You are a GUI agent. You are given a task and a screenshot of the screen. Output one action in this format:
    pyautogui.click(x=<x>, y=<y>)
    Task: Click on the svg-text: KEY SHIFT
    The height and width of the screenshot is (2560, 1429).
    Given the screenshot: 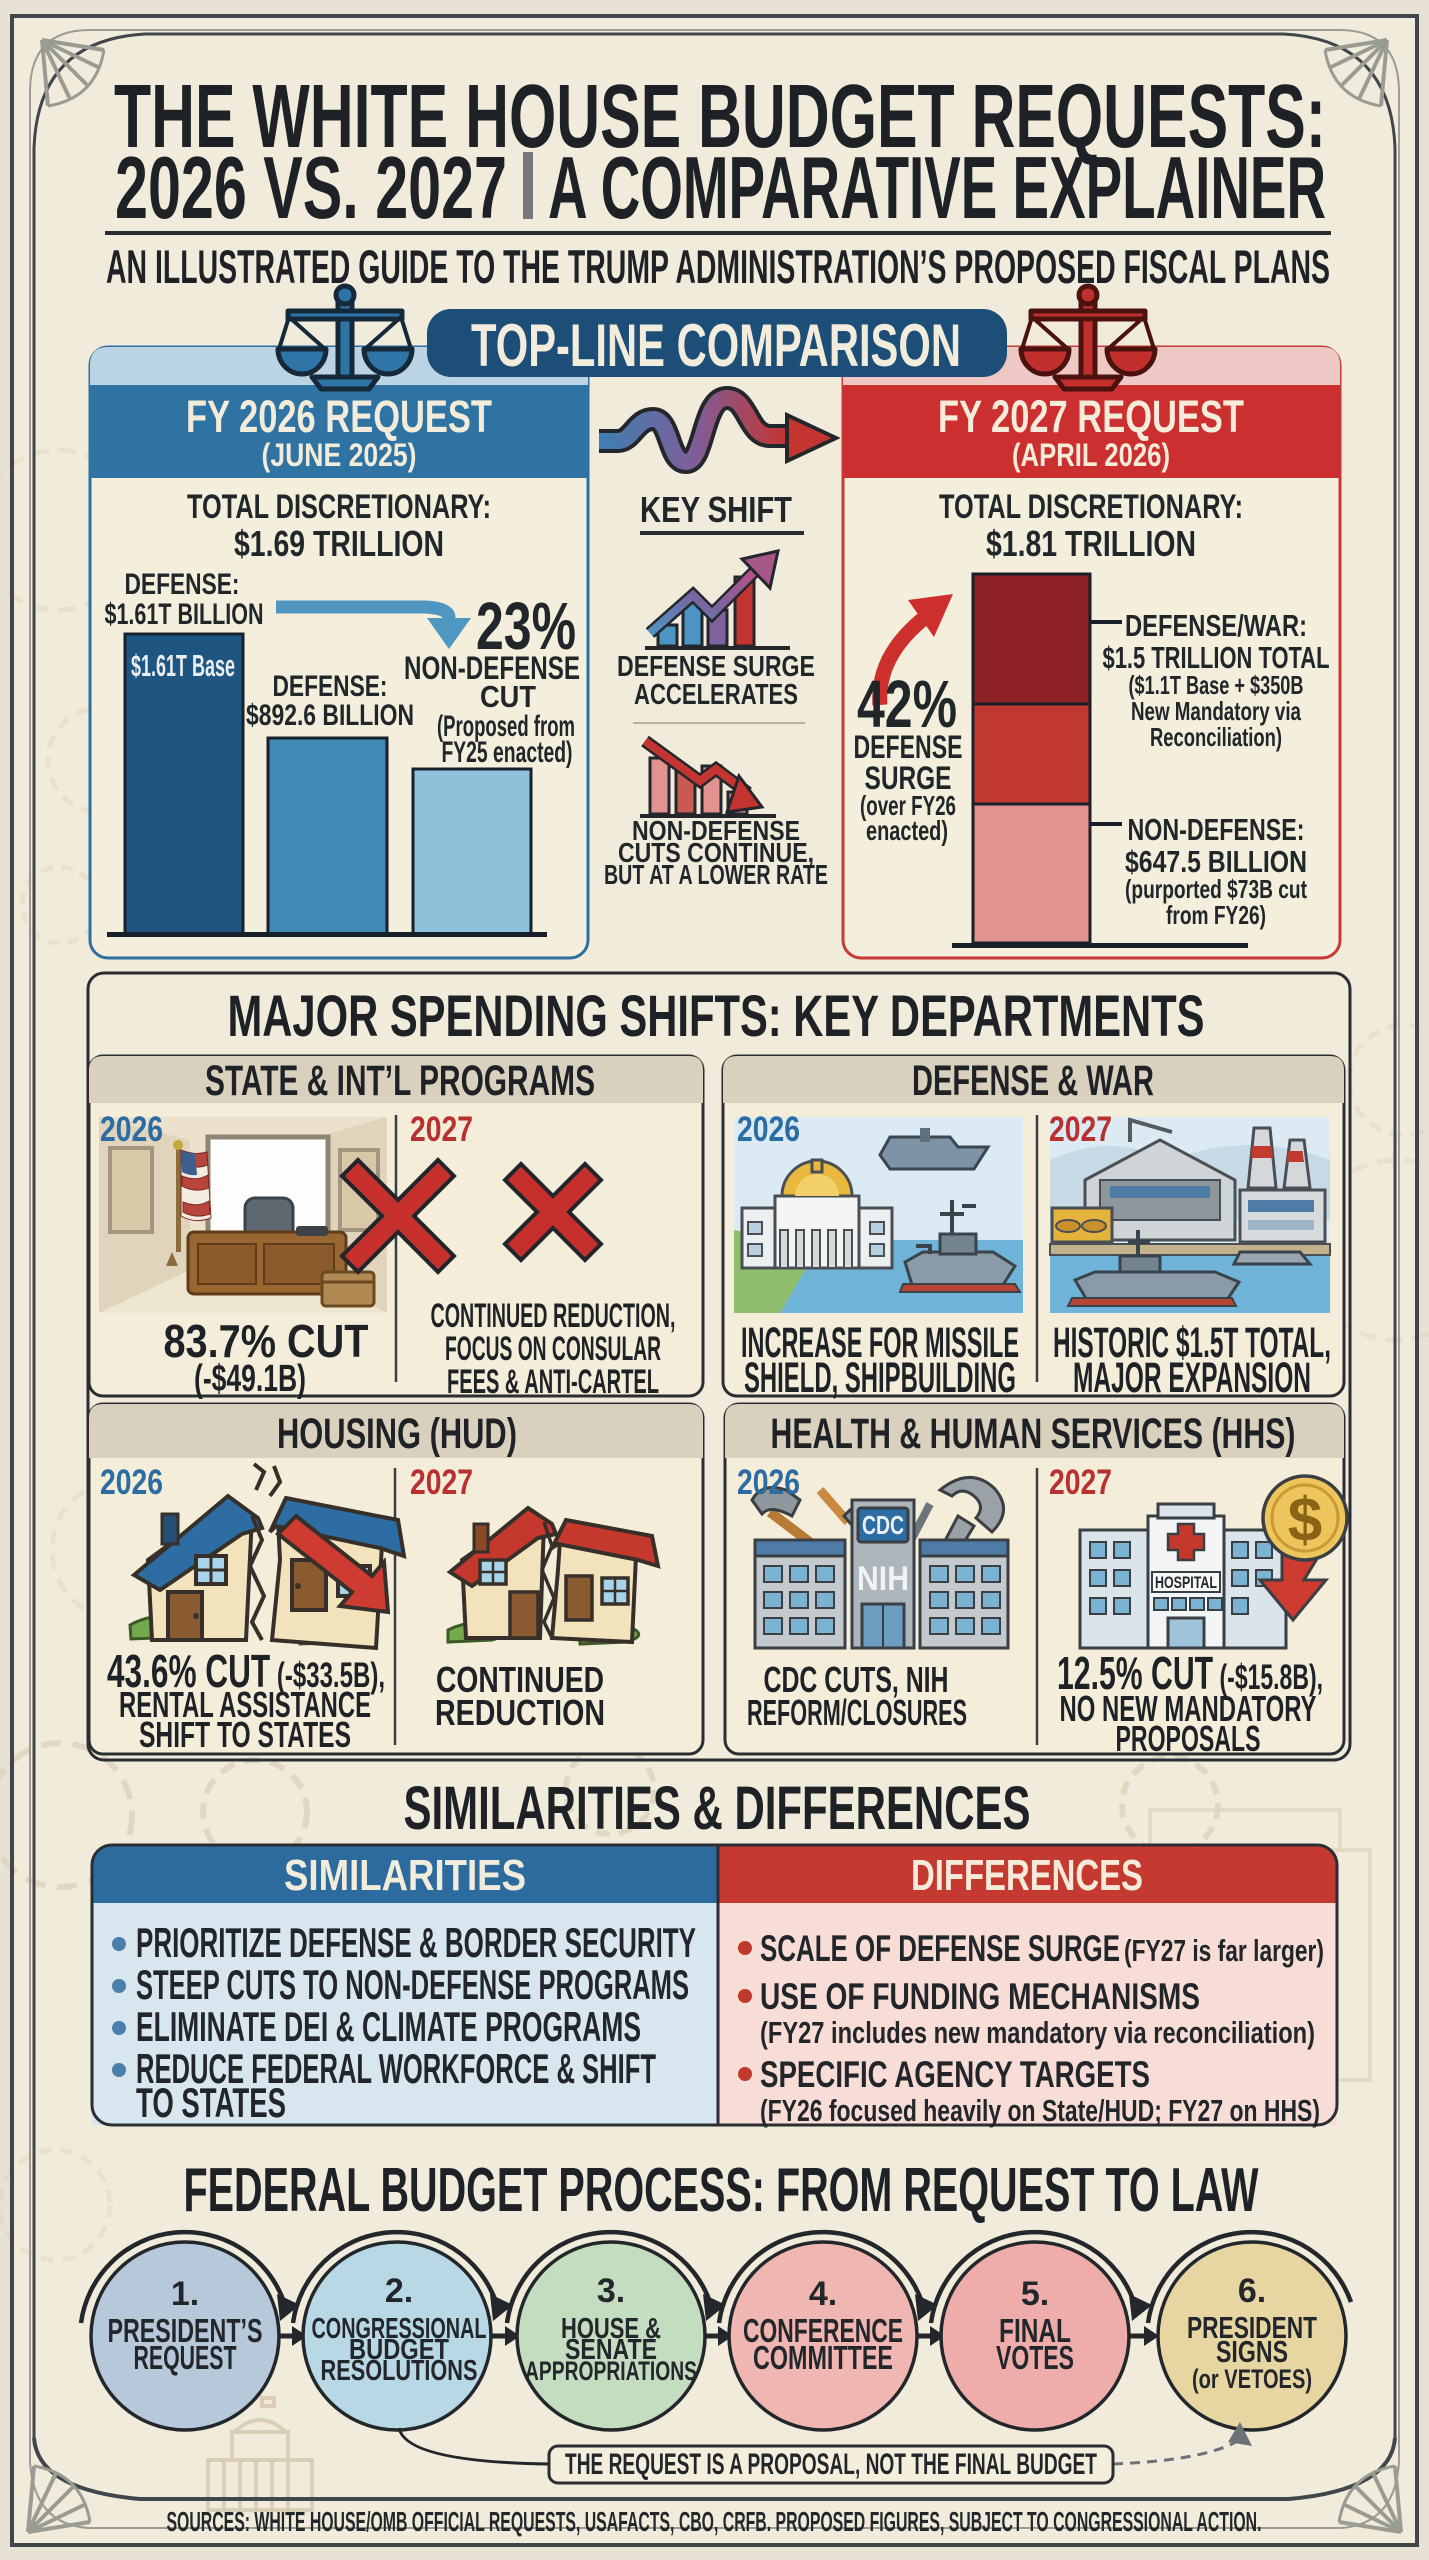 What is the action you would take?
    pyautogui.click(x=716, y=509)
    